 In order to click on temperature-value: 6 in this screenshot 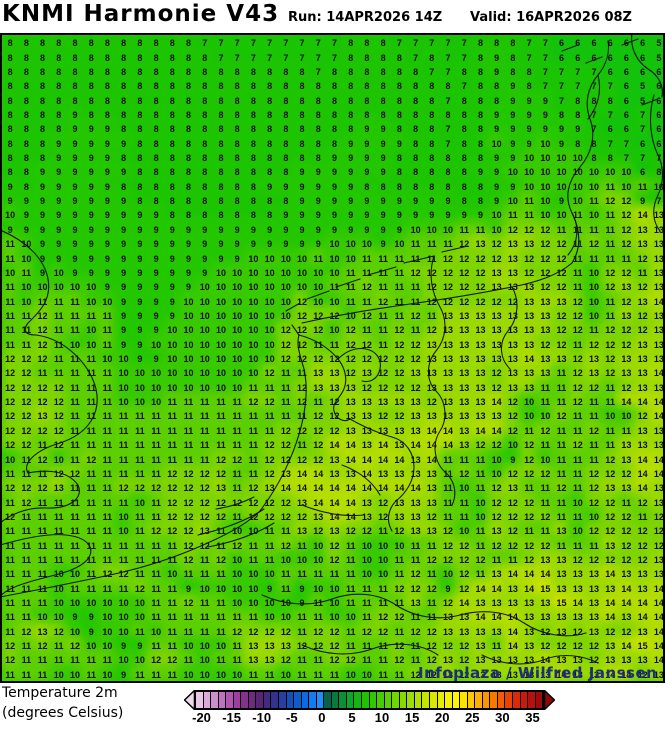, I will do `click(626, 57)`.